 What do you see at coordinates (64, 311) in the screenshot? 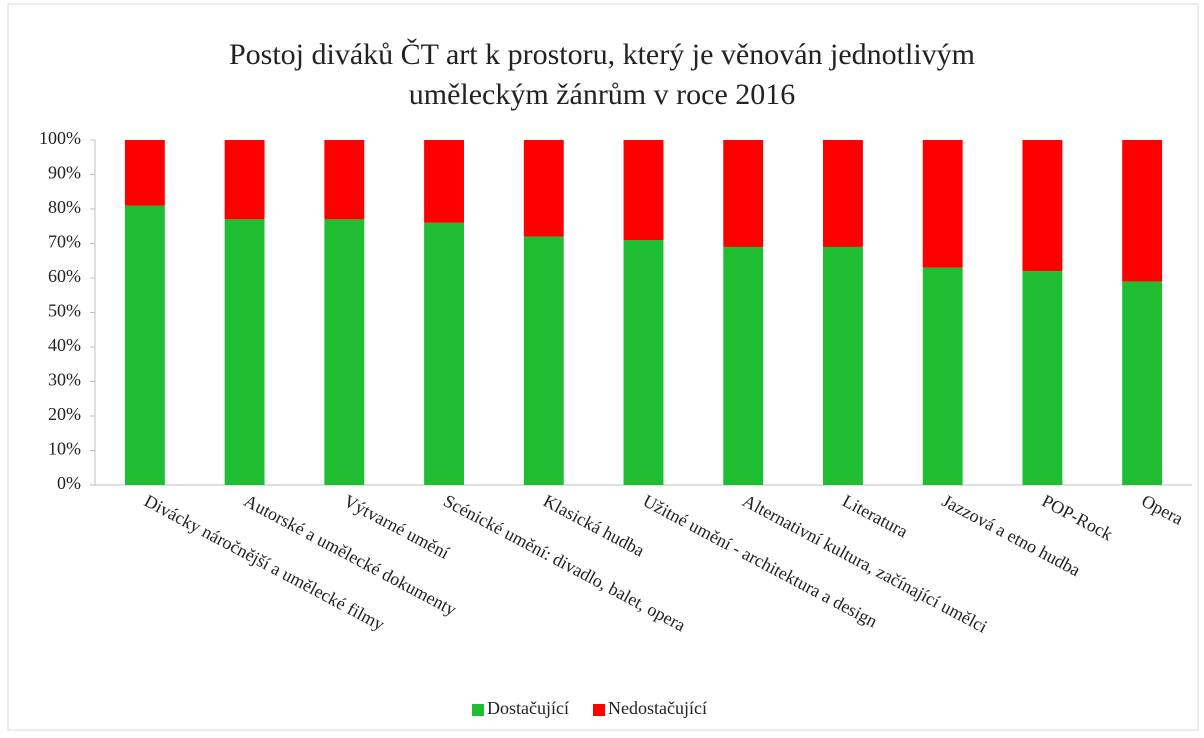
I see `y-tick-label: 50%` at bounding box center [64, 311].